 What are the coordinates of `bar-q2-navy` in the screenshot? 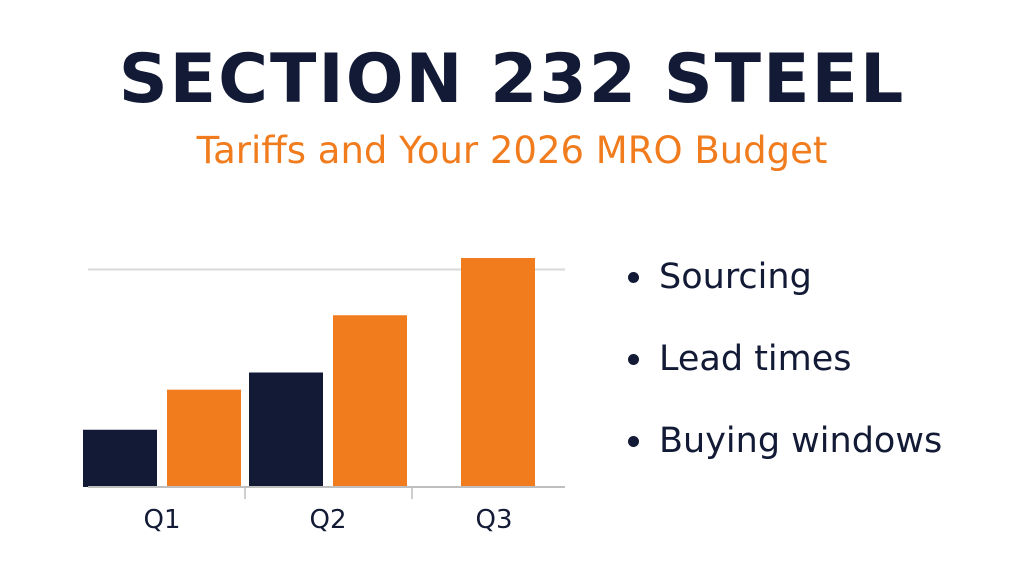 It's located at (286, 429).